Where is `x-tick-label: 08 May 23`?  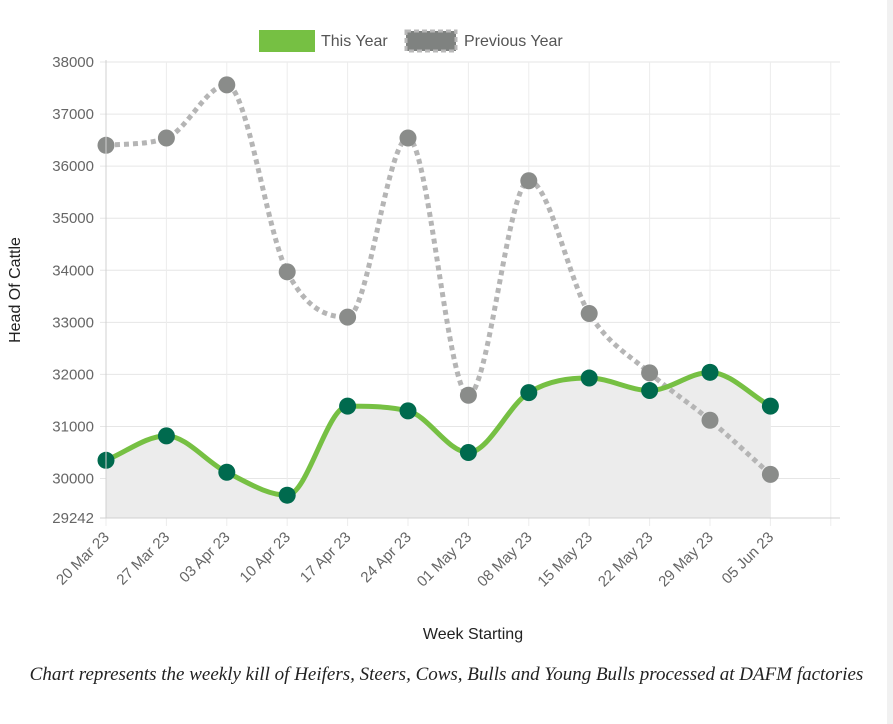
x-tick-label: 08 May 23 is located at coordinates (505, 560).